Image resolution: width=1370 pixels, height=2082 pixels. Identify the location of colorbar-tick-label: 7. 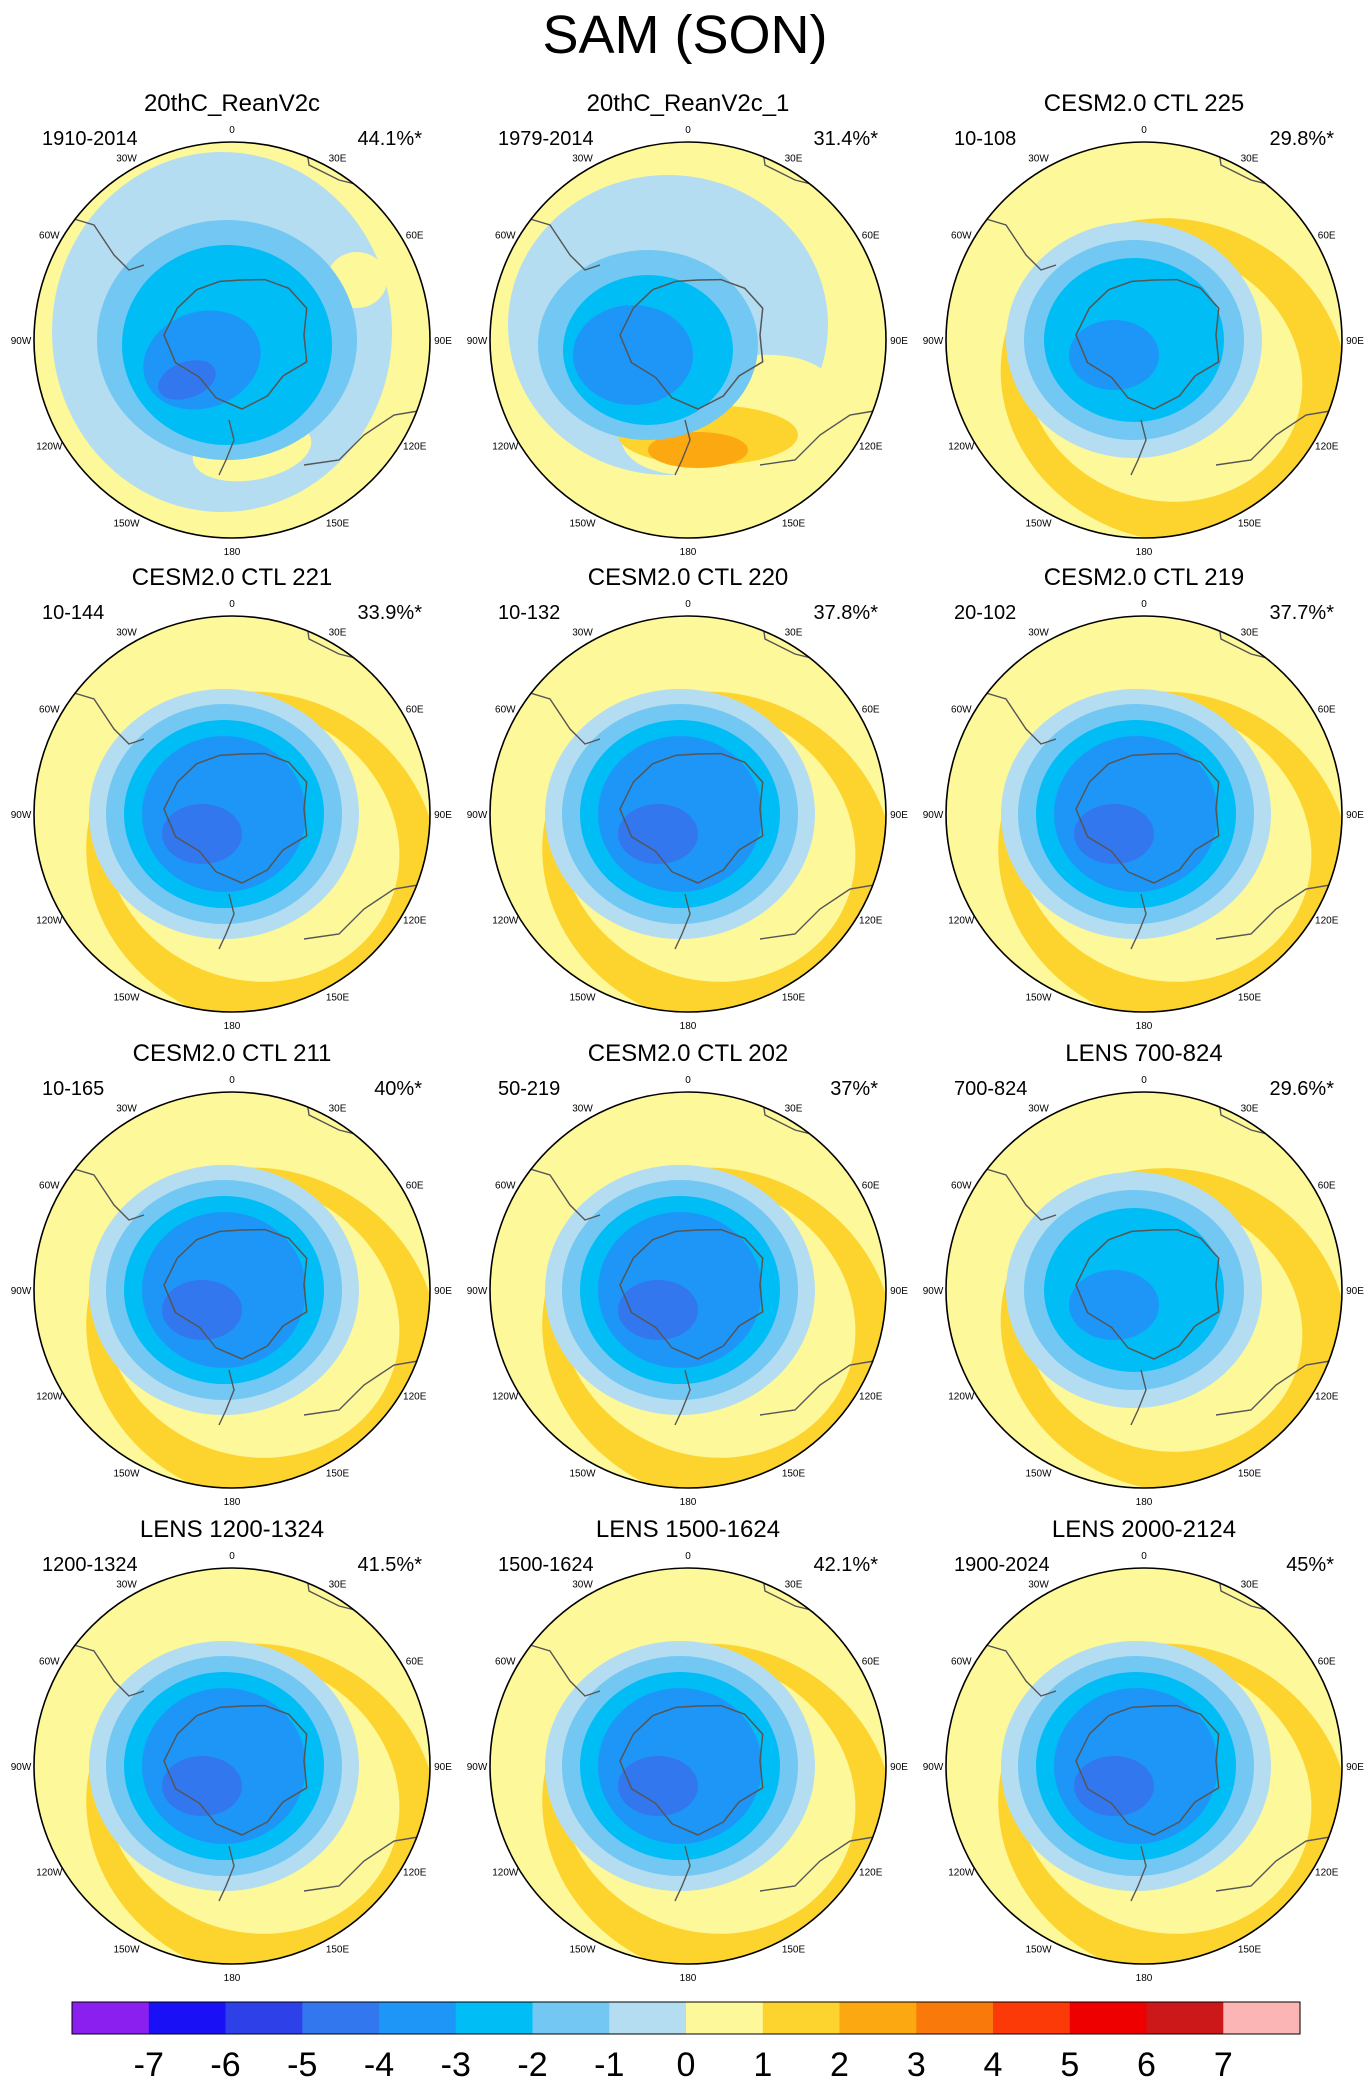
(1223, 2064).